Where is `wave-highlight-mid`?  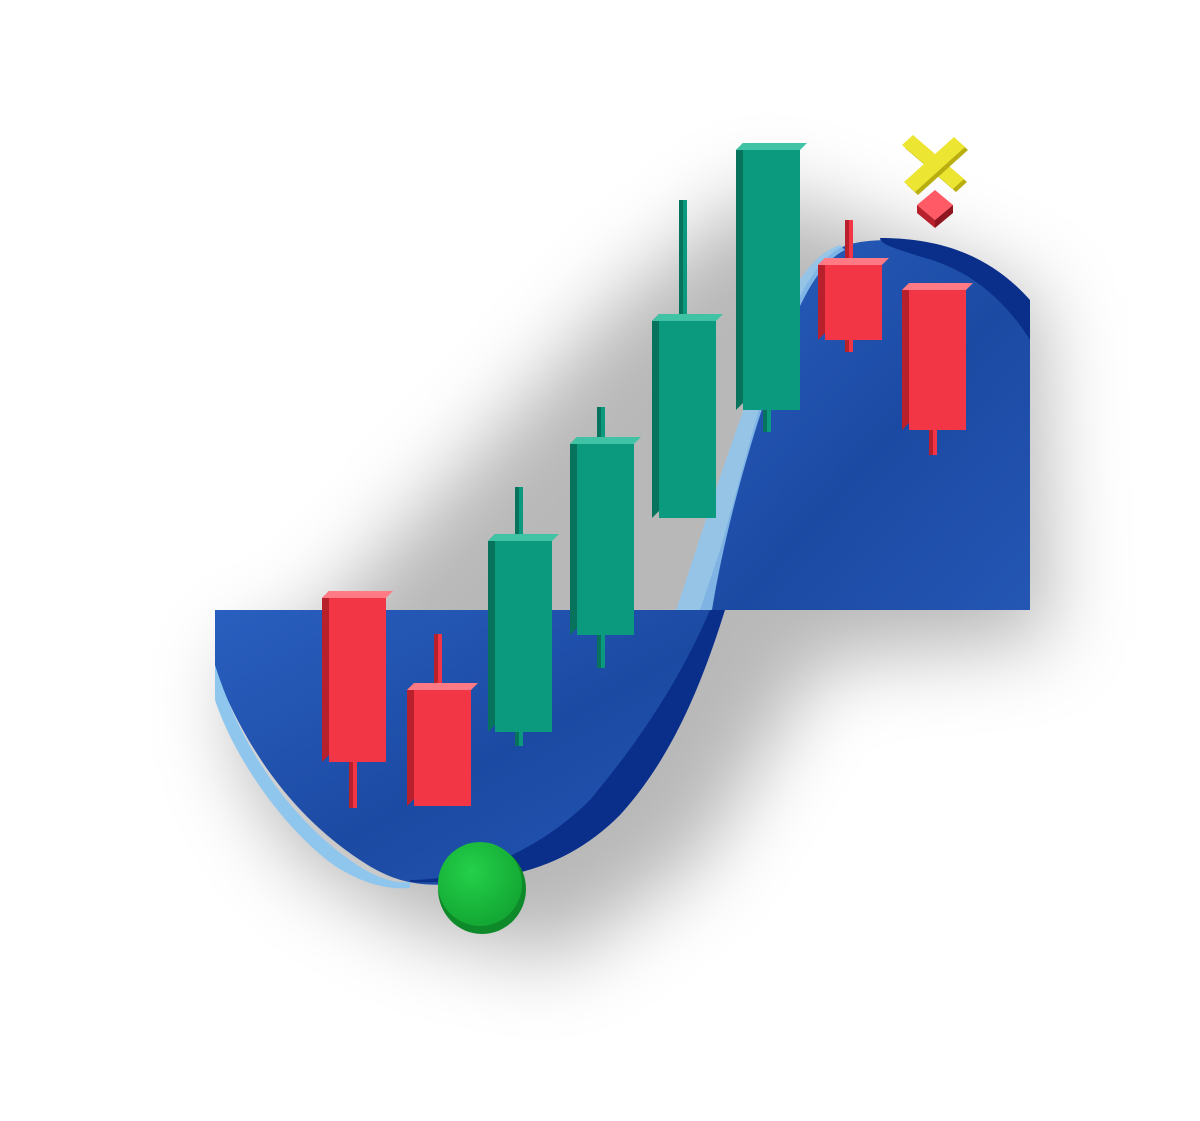 wave-highlight-mid is located at coordinates (760, 427).